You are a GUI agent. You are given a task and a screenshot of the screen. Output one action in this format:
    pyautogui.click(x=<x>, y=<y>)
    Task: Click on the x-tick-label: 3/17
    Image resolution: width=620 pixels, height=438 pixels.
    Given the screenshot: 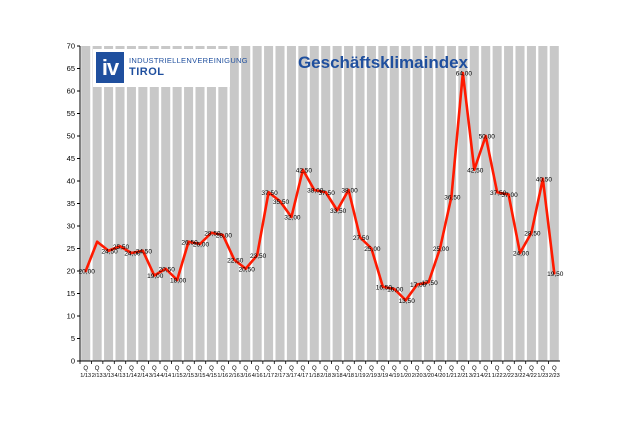 What is the action you would take?
    pyautogui.click(x=291, y=376)
    